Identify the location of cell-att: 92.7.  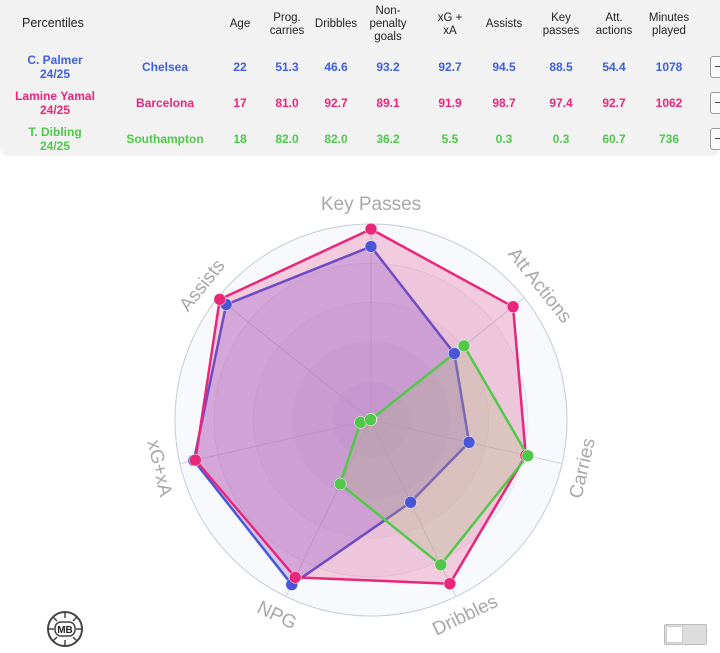
(614, 103).